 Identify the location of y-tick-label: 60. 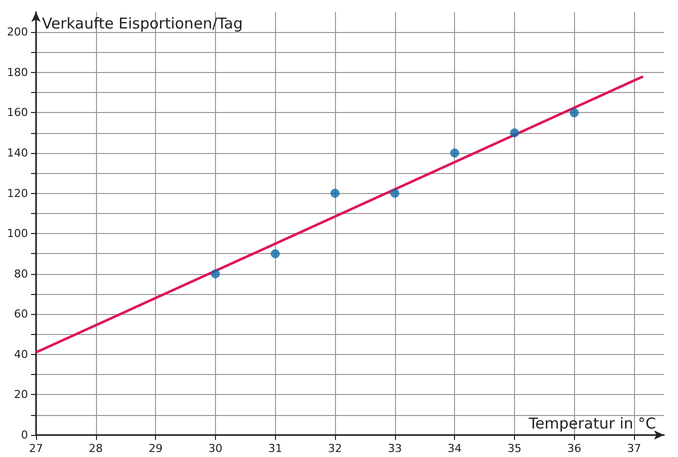
(21, 314).